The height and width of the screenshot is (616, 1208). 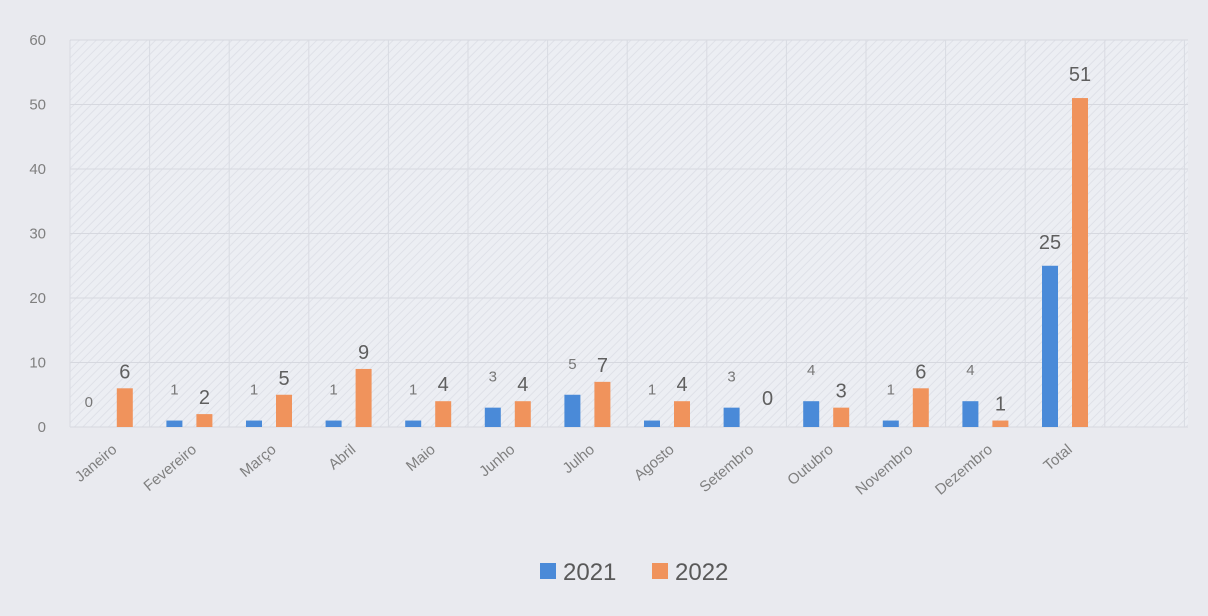 What do you see at coordinates (1080, 75) in the screenshot?
I see `data-label-2022-total: 51` at bounding box center [1080, 75].